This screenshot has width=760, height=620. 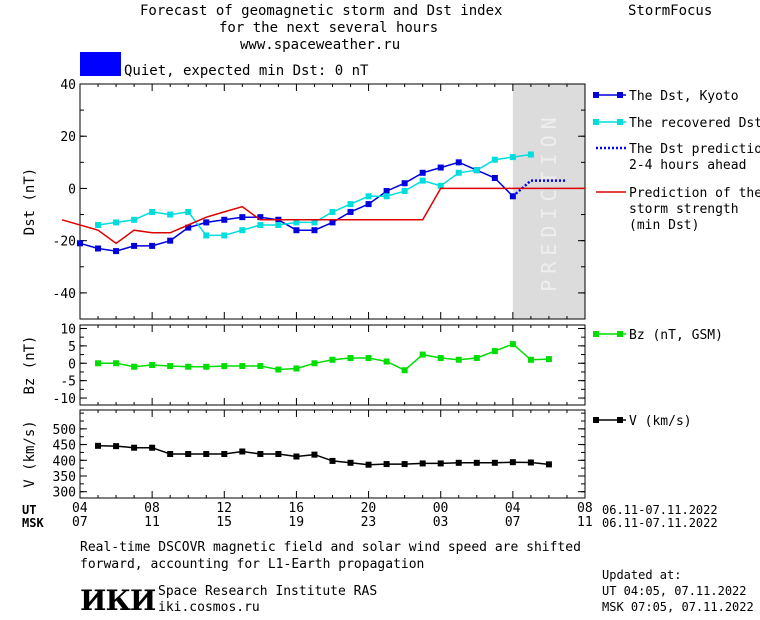 What do you see at coordinates (29, 510) in the screenshot?
I see `ut-axis-label: UT` at bounding box center [29, 510].